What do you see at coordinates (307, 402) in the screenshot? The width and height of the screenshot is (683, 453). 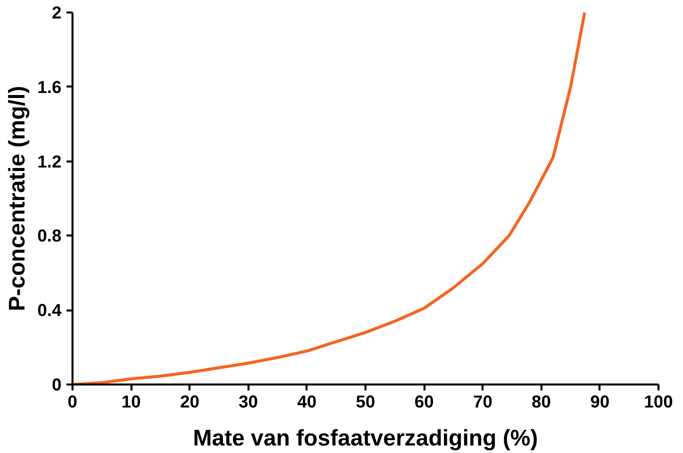 I see `x-tick-label: 40` at bounding box center [307, 402].